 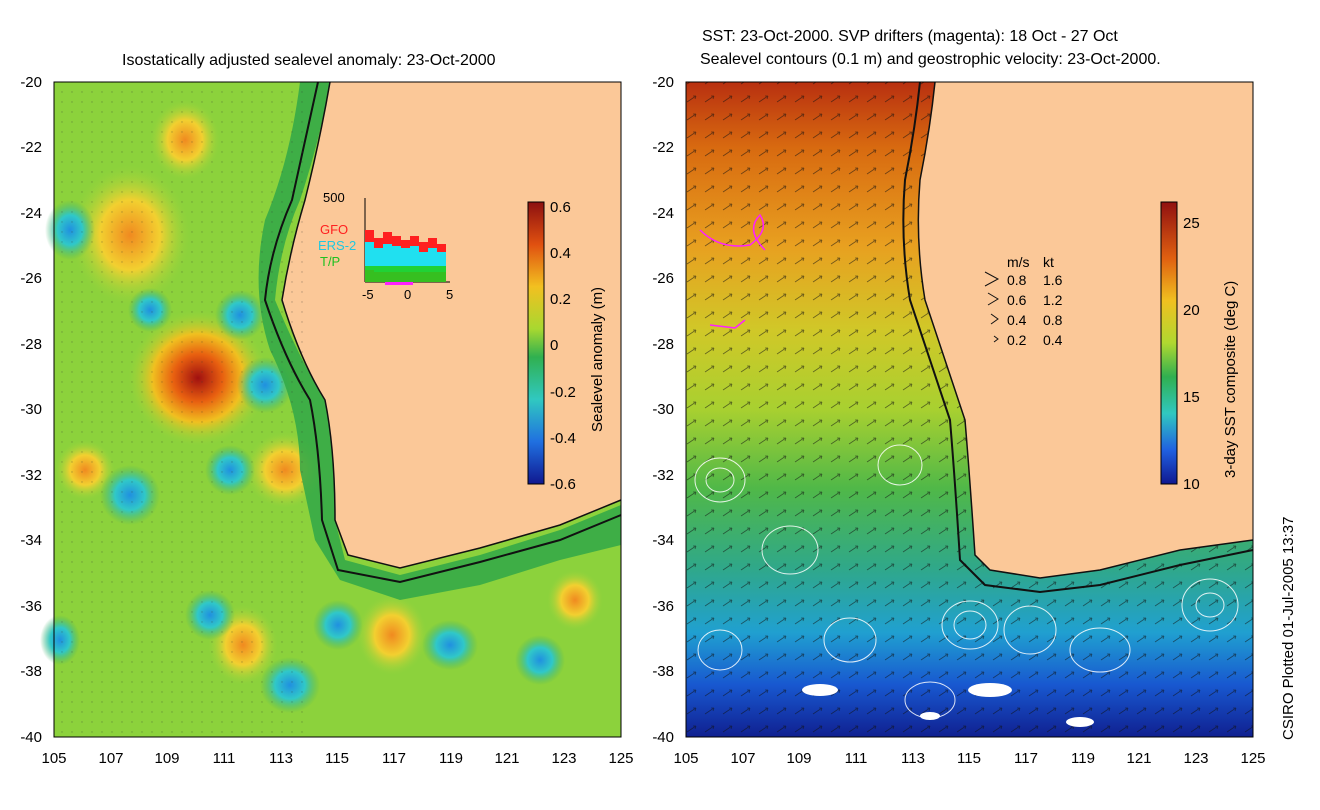 What do you see at coordinates (1230, 379) in the screenshot?
I see `right-colorbar-label: 3-day SST composite (deg C)` at bounding box center [1230, 379].